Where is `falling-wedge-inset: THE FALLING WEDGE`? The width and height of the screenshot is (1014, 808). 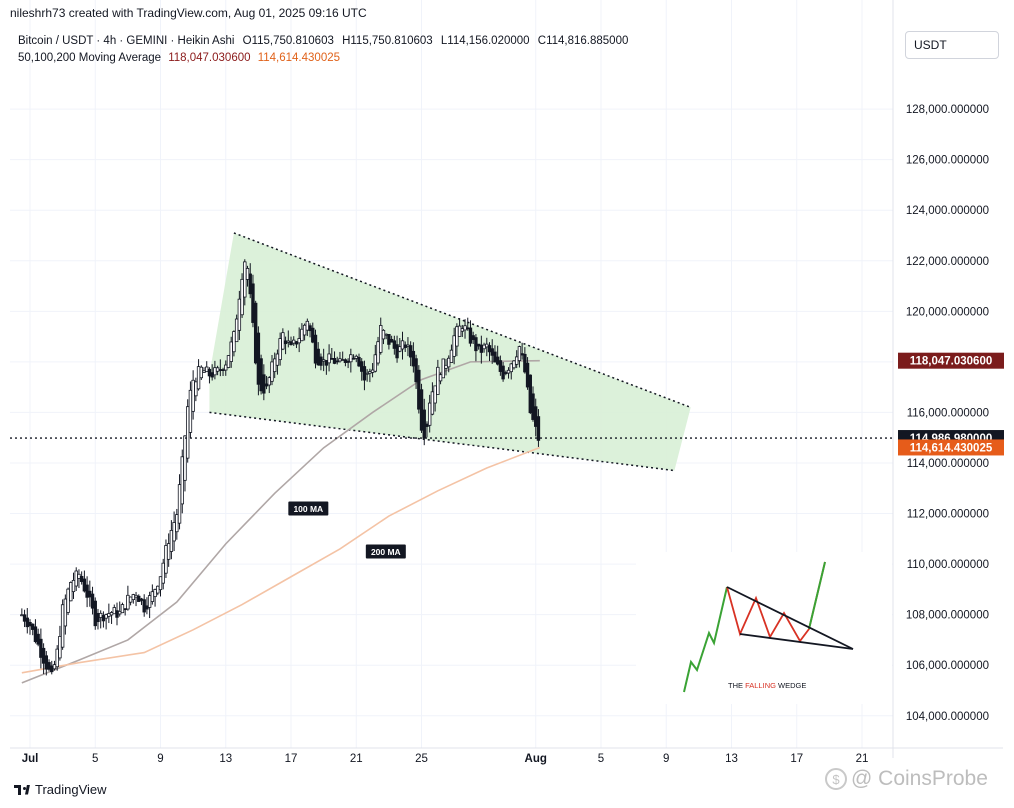 falling-wedge-inset: THE FALLING WEDGE is located at coordinates (764, 628).